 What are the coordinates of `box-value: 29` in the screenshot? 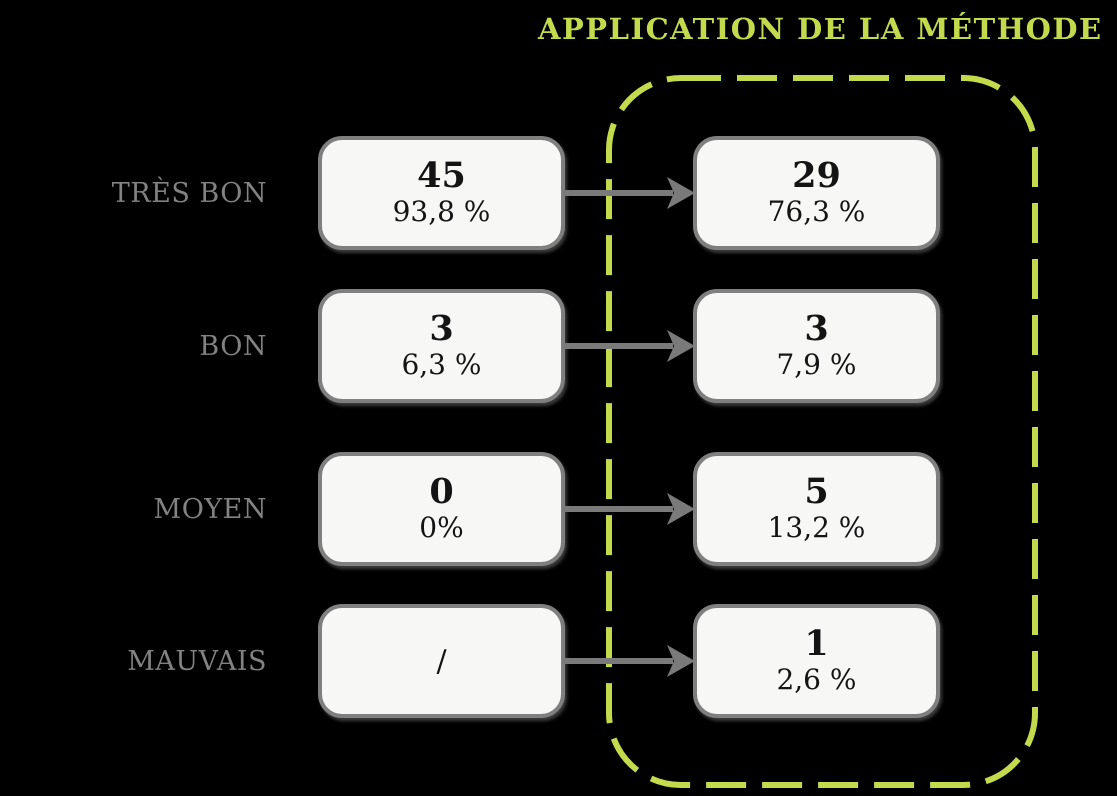 It's located at (816, 175).